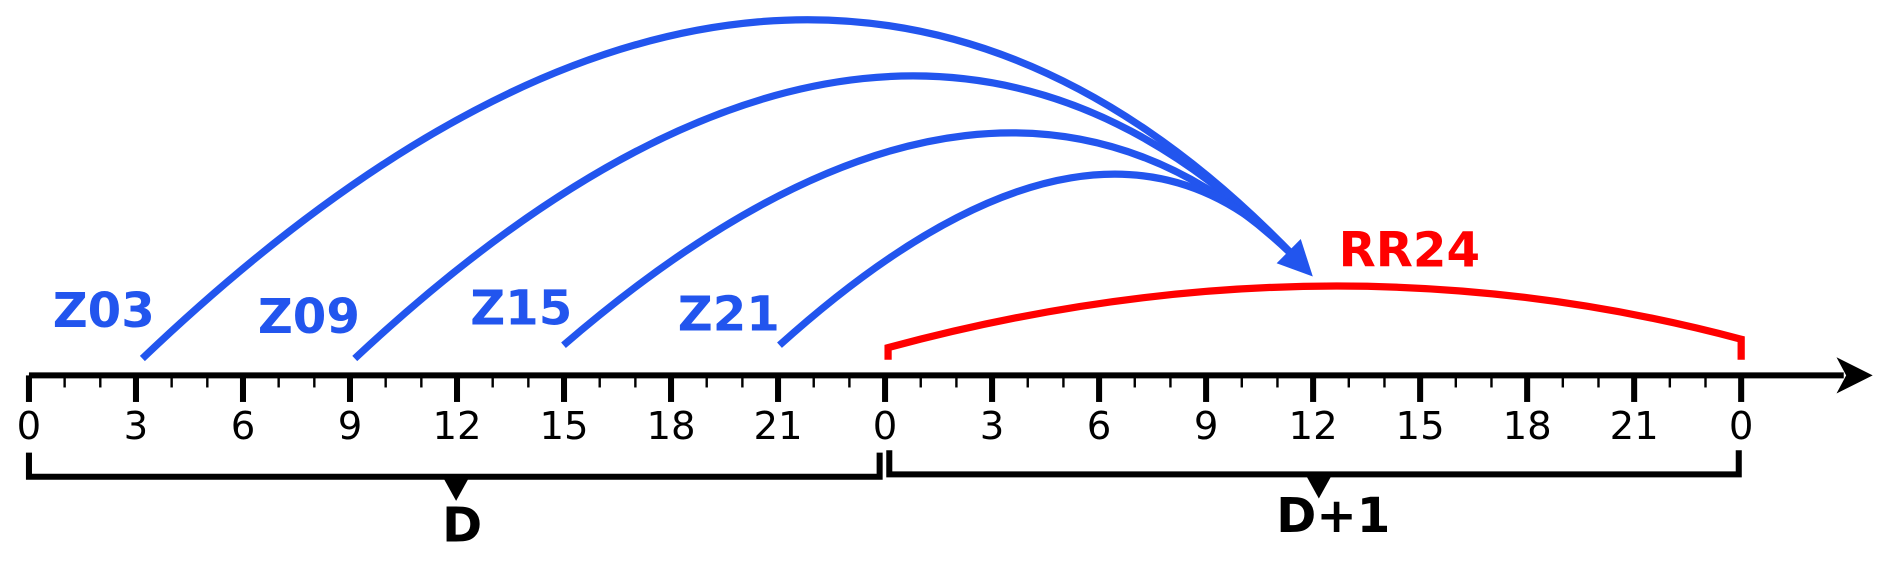 Image resolution: width=1892 pixels, height=565 pixels. What do you see at coordinates (1294, 258) in the screenshot?
I see `arrowhead` at bounding box center [1294, 258].